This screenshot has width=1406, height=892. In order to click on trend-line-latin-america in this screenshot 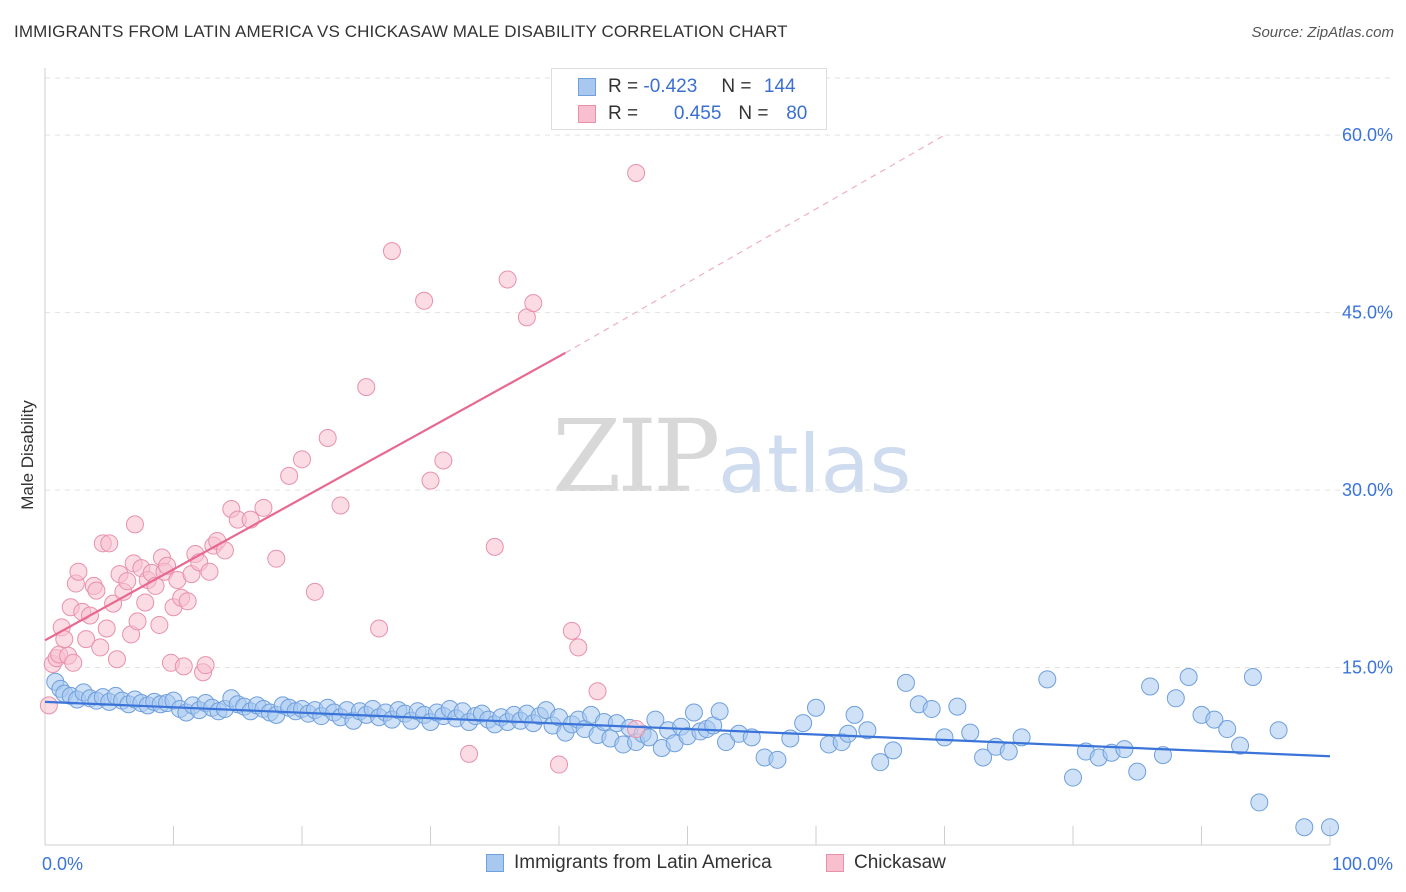, I will do `click(687, 729)`.